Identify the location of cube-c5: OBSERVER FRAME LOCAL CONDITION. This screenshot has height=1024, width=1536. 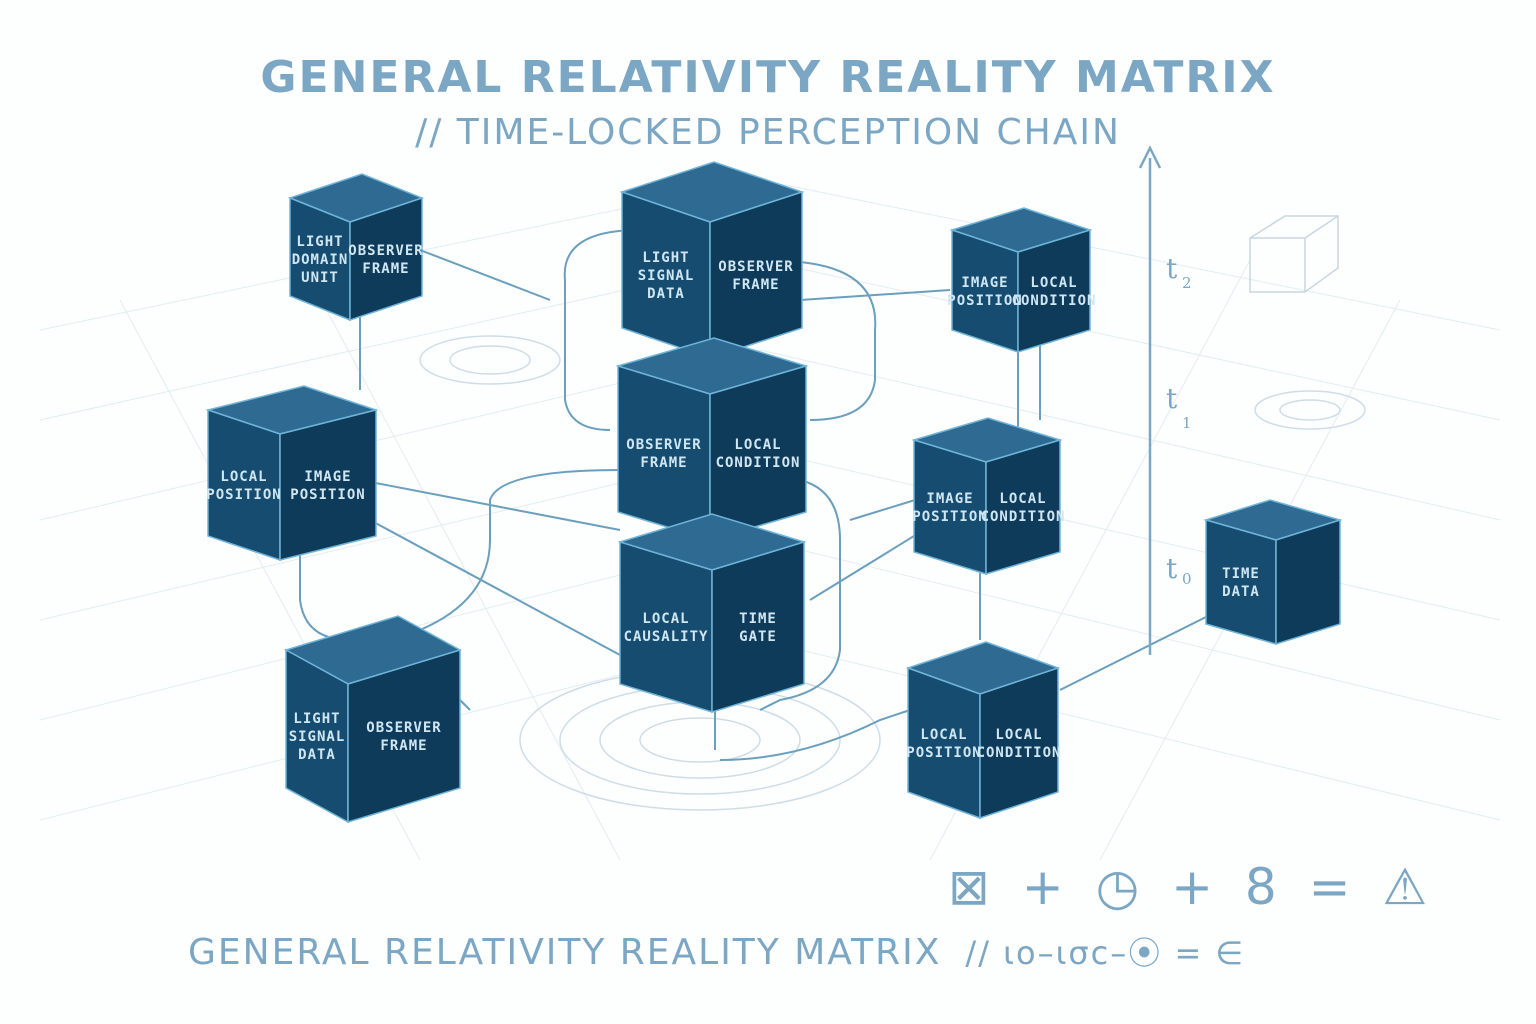
(712, 439).